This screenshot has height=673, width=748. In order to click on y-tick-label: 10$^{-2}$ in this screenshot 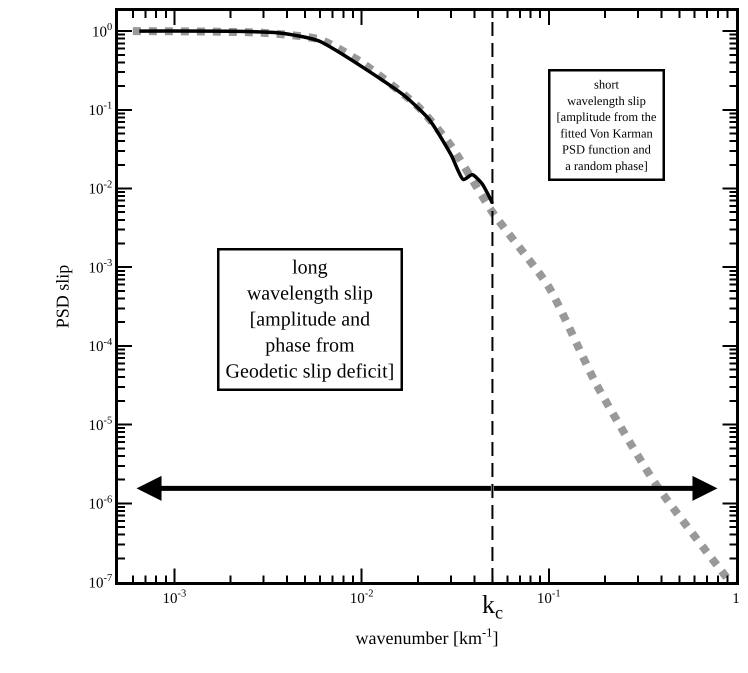, I will do `click(100, 188)`.